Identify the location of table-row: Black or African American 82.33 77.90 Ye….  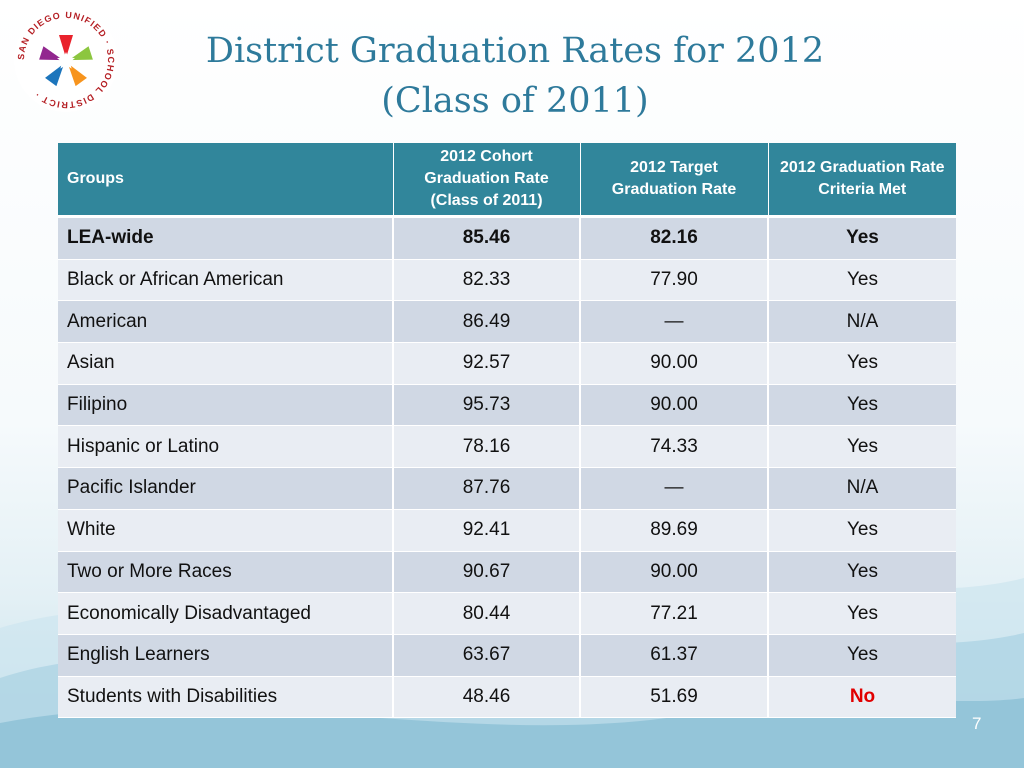
(507, 280).